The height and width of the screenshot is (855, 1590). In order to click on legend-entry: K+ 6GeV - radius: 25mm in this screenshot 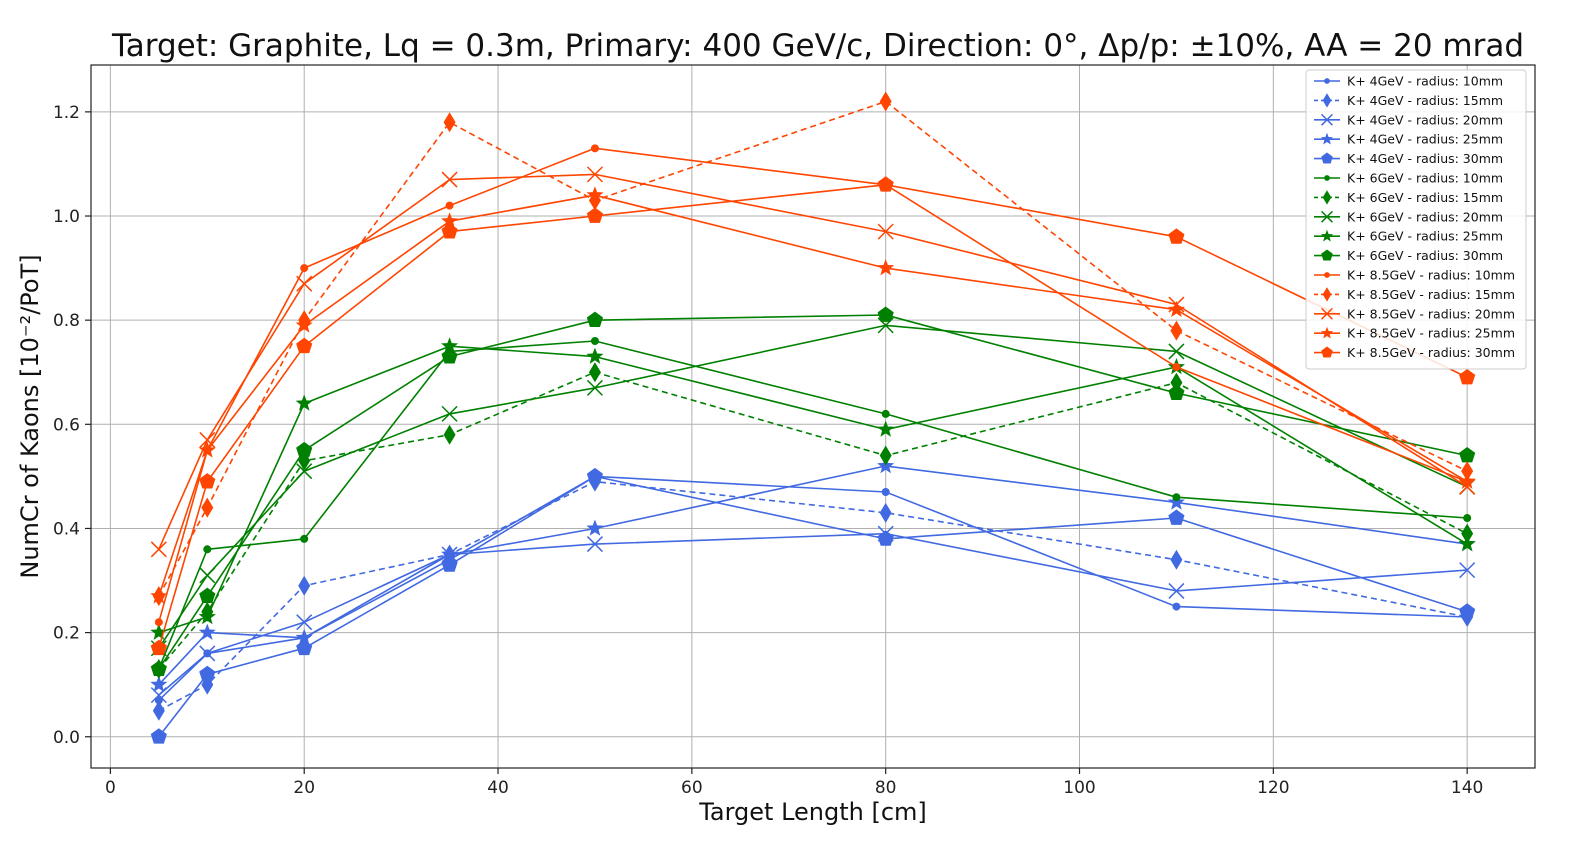, I will do `click(1408, 236)`.